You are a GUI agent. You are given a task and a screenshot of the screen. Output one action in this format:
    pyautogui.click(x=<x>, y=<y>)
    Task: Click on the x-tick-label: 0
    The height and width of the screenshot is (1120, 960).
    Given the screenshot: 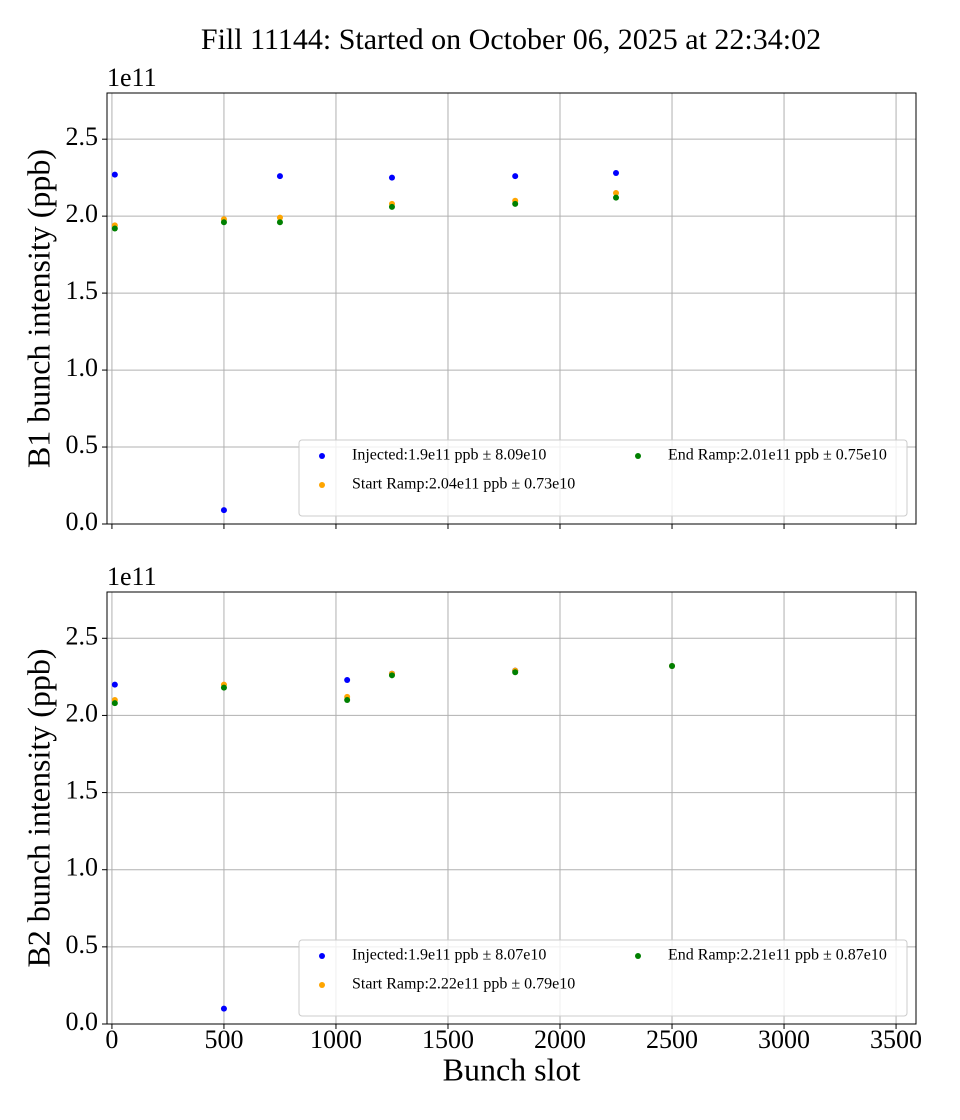 What is the action you would take?
    pyautogui.click(x=111, y=1039)
    